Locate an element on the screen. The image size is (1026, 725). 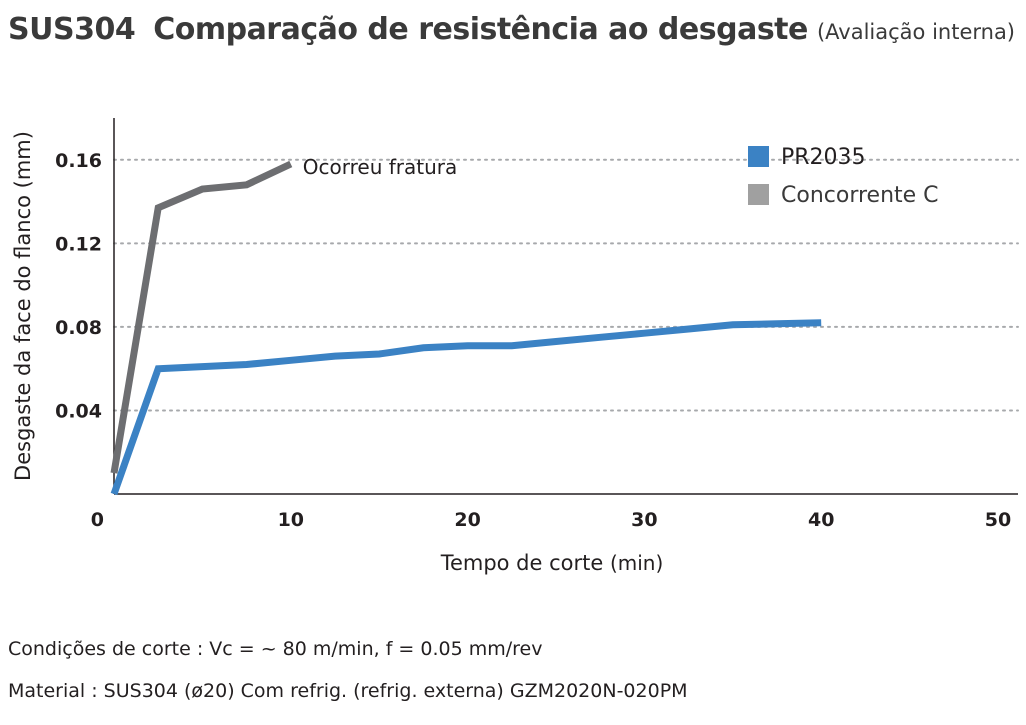
y-tick-label: 0.12 is located at coordinates (78, 244).